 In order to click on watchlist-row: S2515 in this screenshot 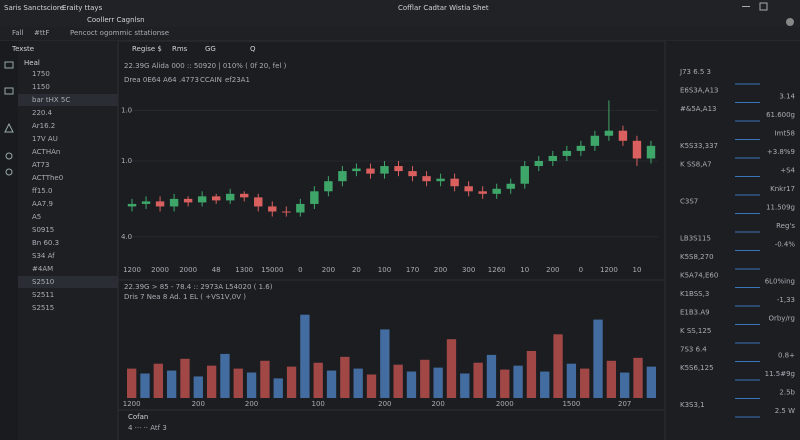, I will do `click(43, 308)`.